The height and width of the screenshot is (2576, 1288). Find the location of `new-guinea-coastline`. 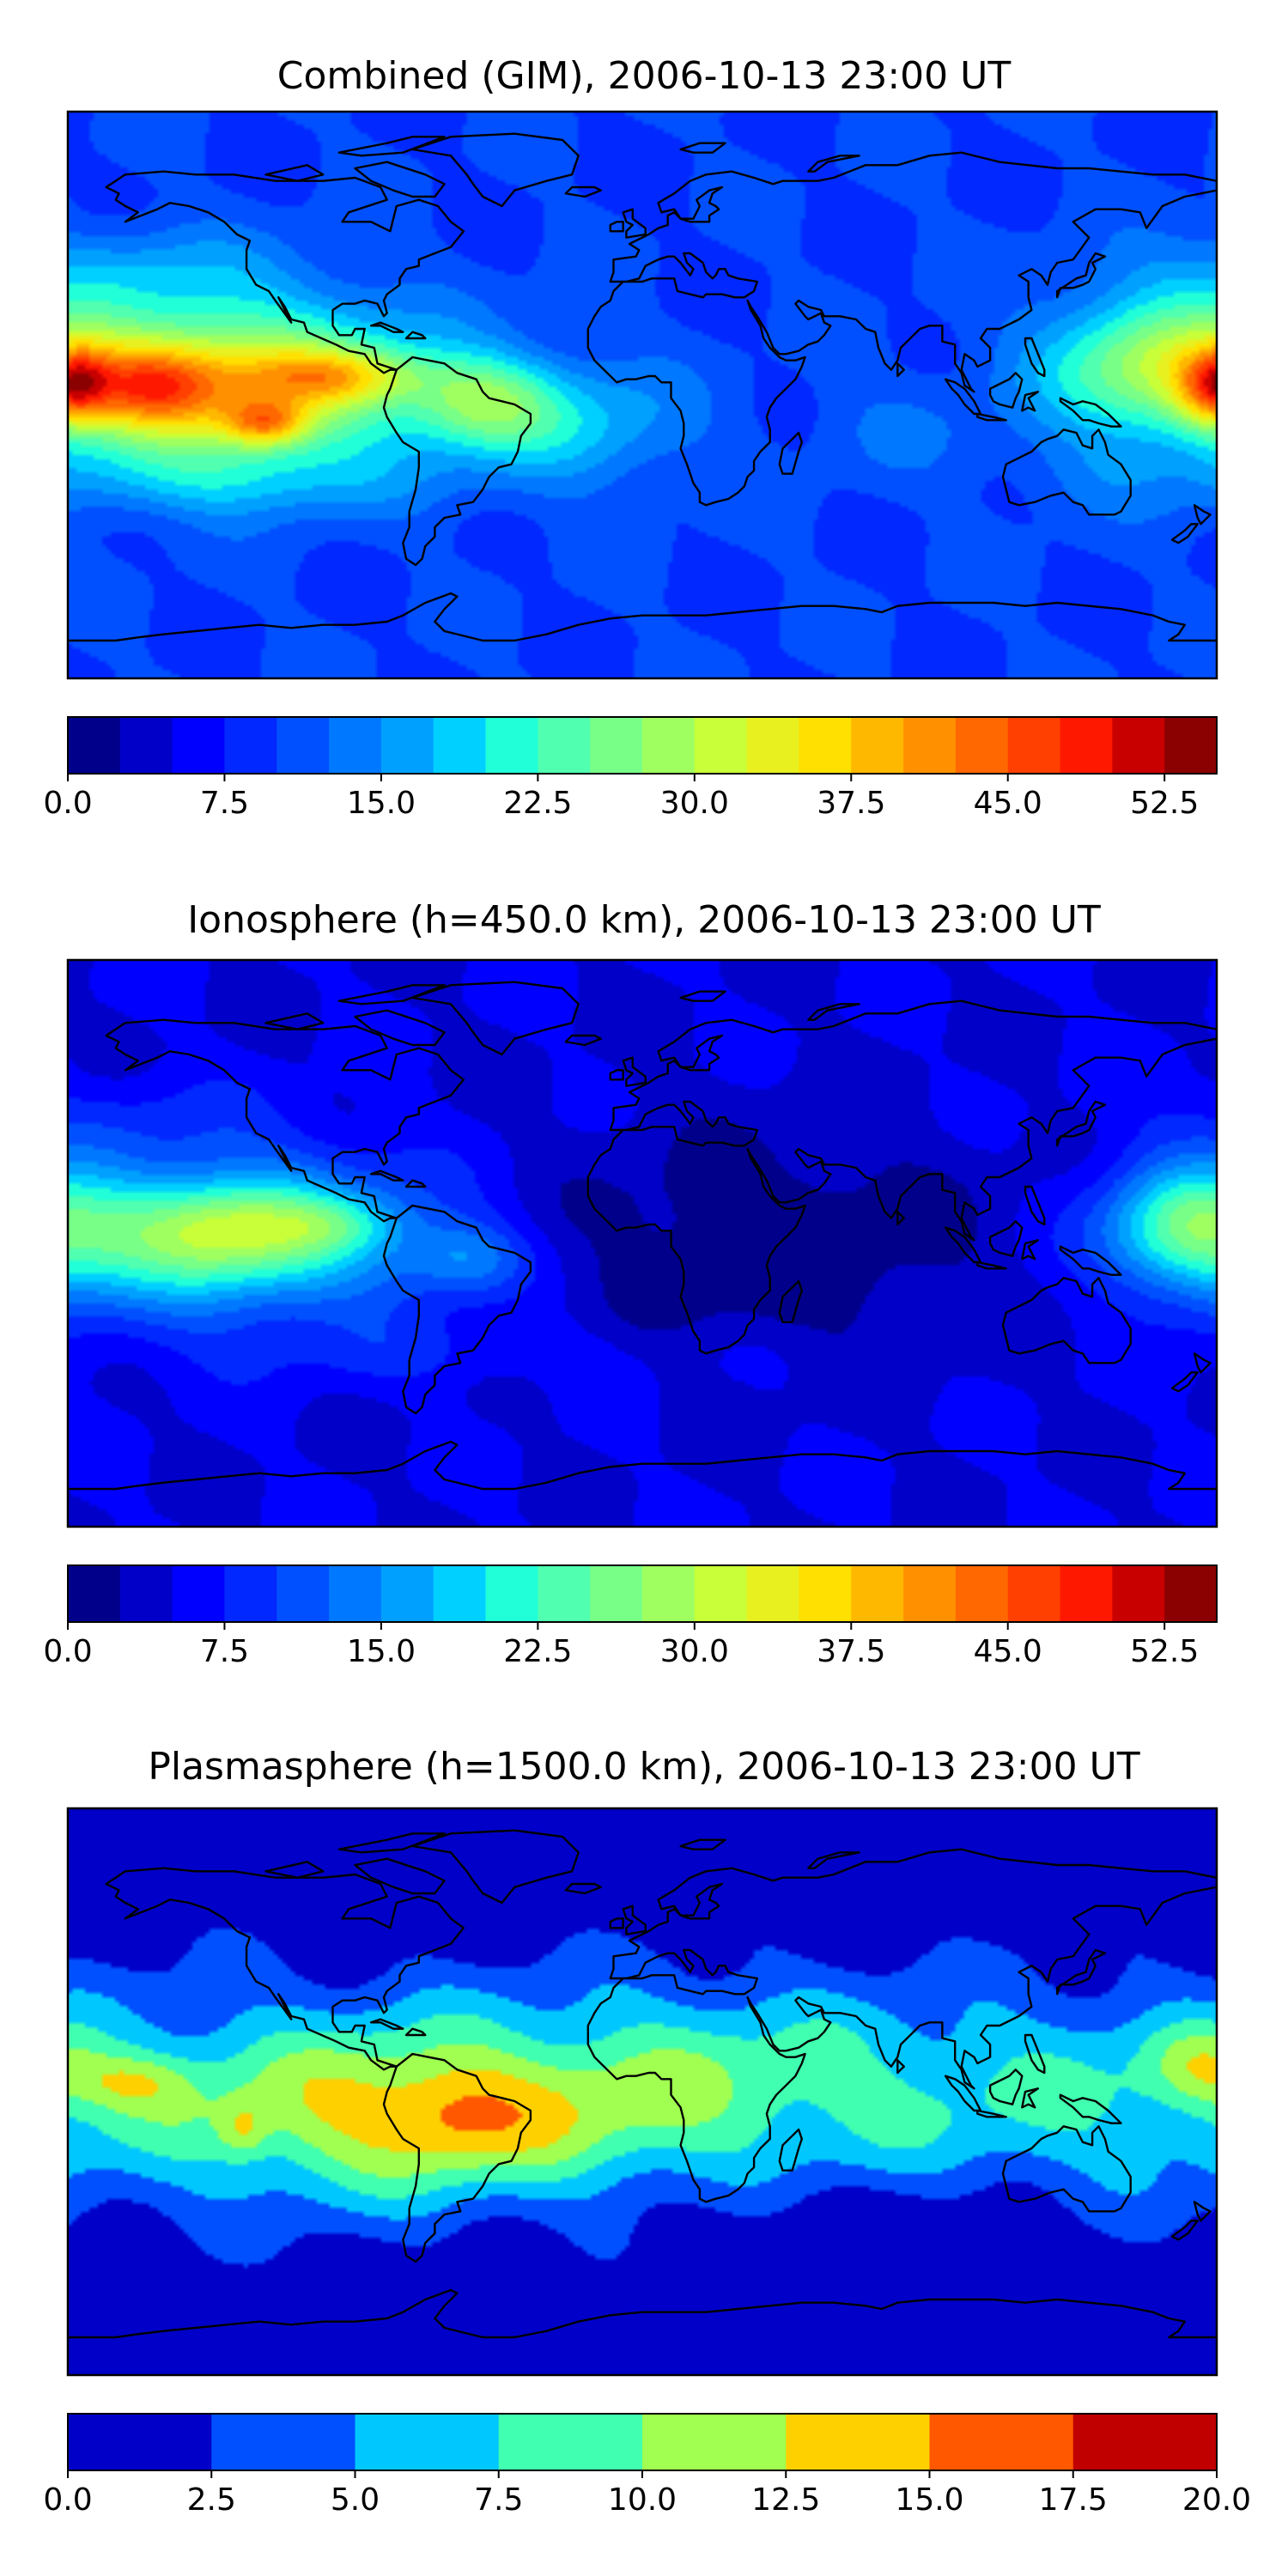

new-guinea-coastline is located at coordinates (1090, 1261).